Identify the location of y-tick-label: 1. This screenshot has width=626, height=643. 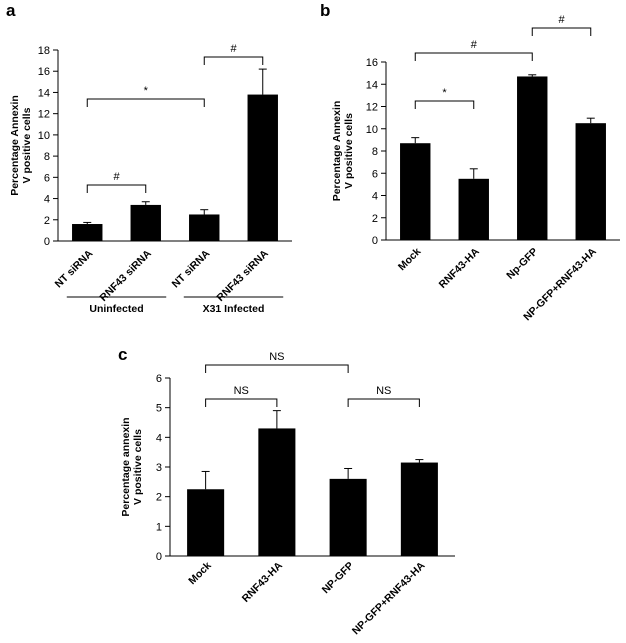
(159, 527).